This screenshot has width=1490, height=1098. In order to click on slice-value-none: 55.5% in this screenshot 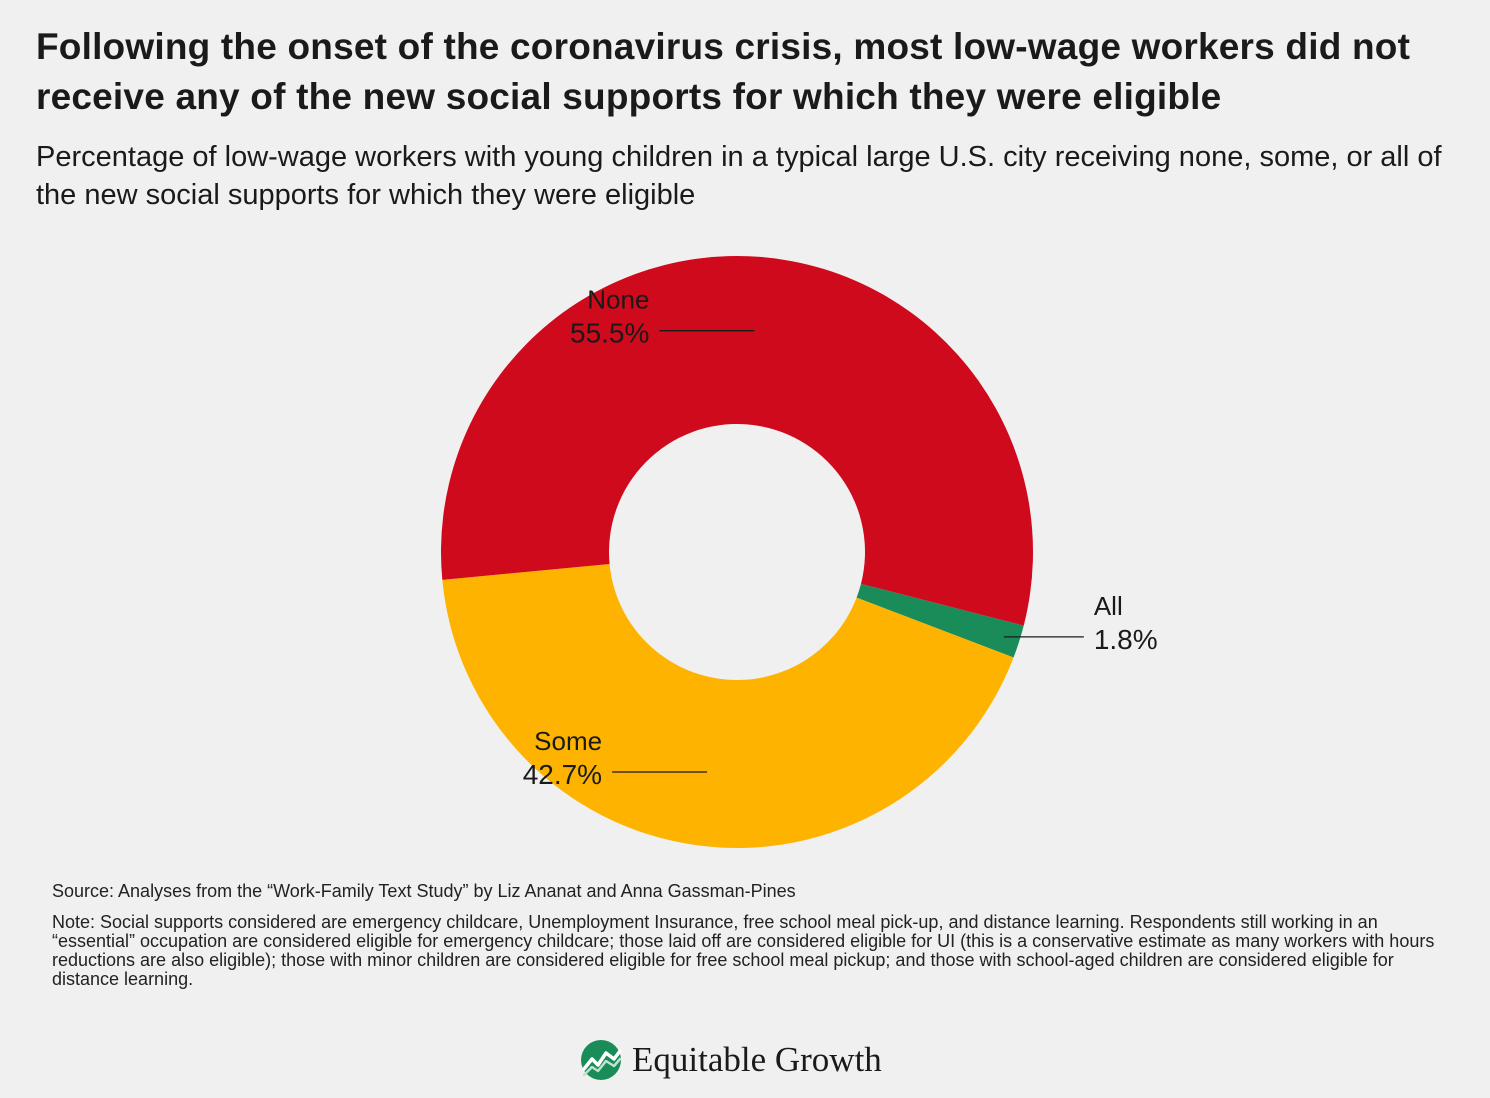, I will do `click(609, 333)`.